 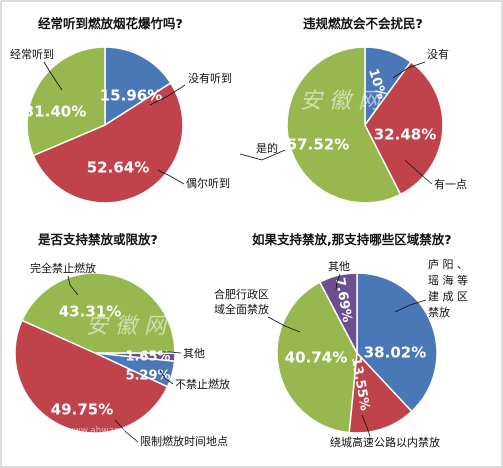 What do you see at coordinates (352, 239) in the screenshot?
I see `chart4-title: 如果支持禁放,那支持哪些区域禁放?` at bounding box center [352, 239].